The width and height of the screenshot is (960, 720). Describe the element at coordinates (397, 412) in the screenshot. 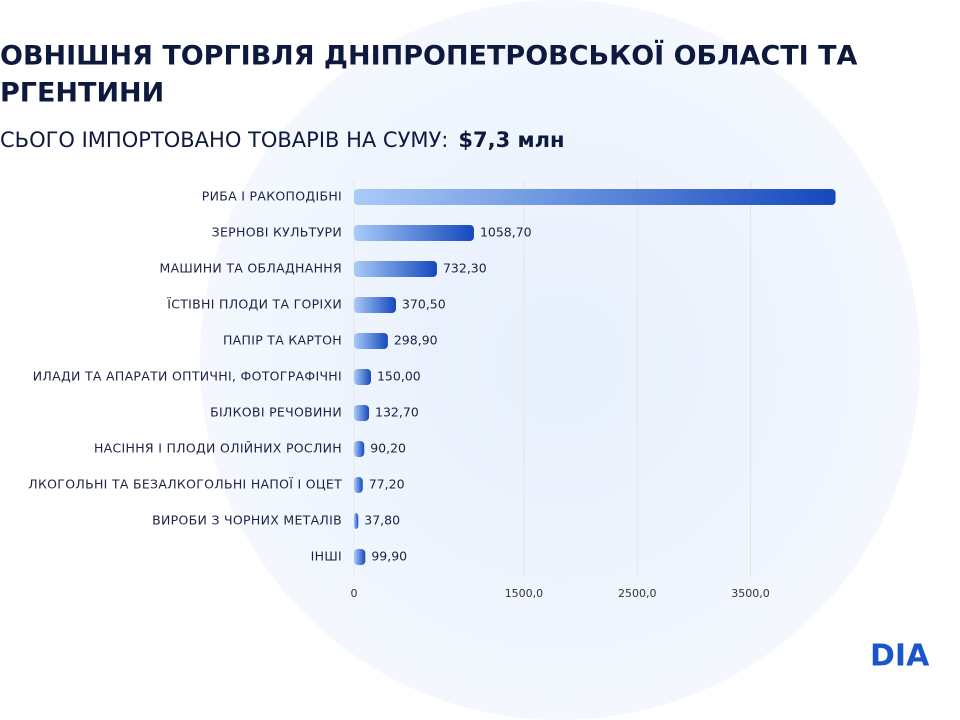

I see `value-label: 132,70` at that location.